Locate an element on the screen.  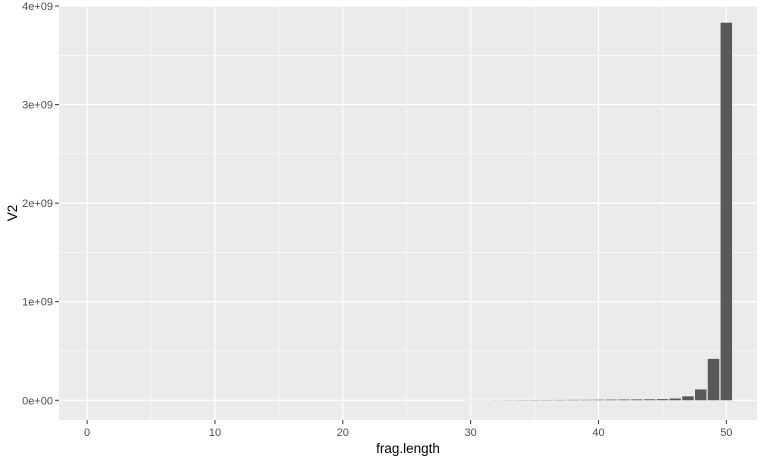
x-tick-label: 50 is located at coordinates (726, 433).